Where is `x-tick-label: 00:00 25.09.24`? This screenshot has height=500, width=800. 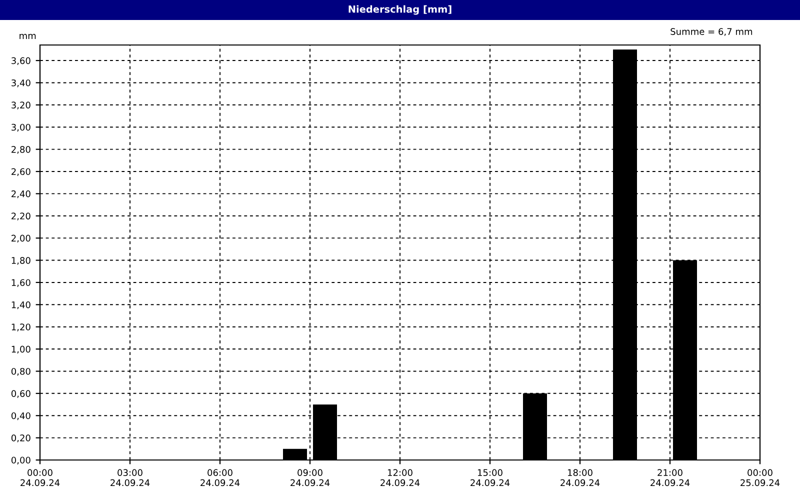
x-tick-label: 00:00 25.09.24 is located at coordinates (760, 477).